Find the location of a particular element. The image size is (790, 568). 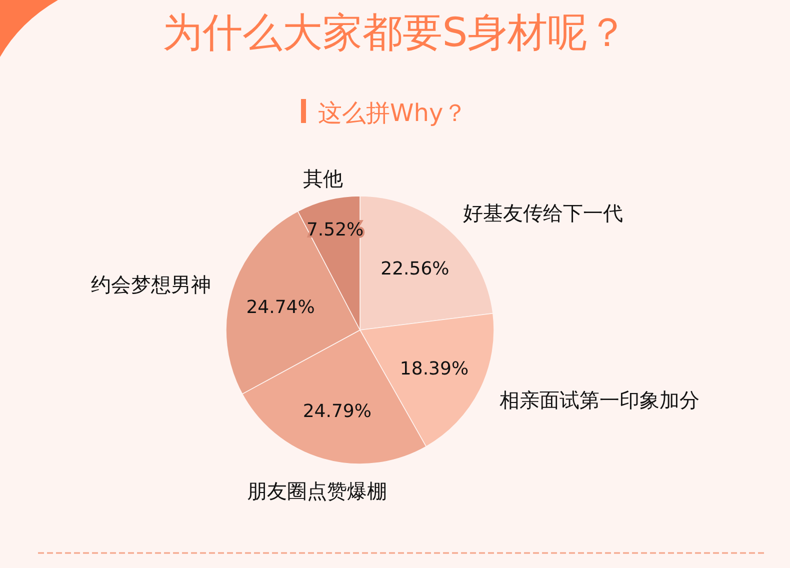

slice-label: 好基友传给下一代 is located at coordinates (543, 213).